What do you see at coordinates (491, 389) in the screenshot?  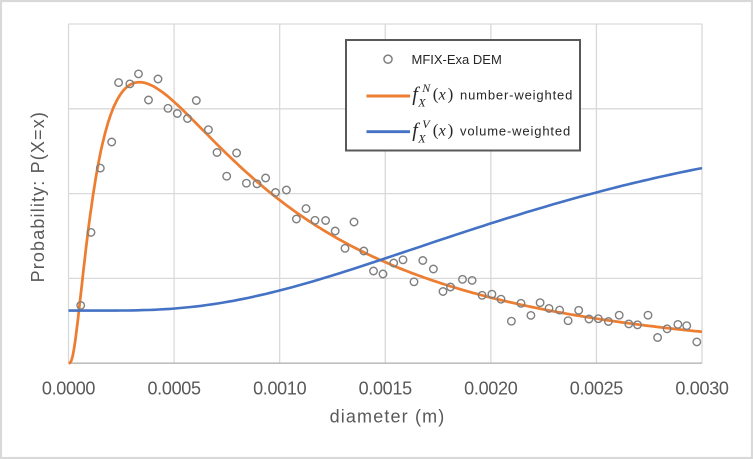 I see `svg-text: 0.0020` at bounding box center [491, 389].